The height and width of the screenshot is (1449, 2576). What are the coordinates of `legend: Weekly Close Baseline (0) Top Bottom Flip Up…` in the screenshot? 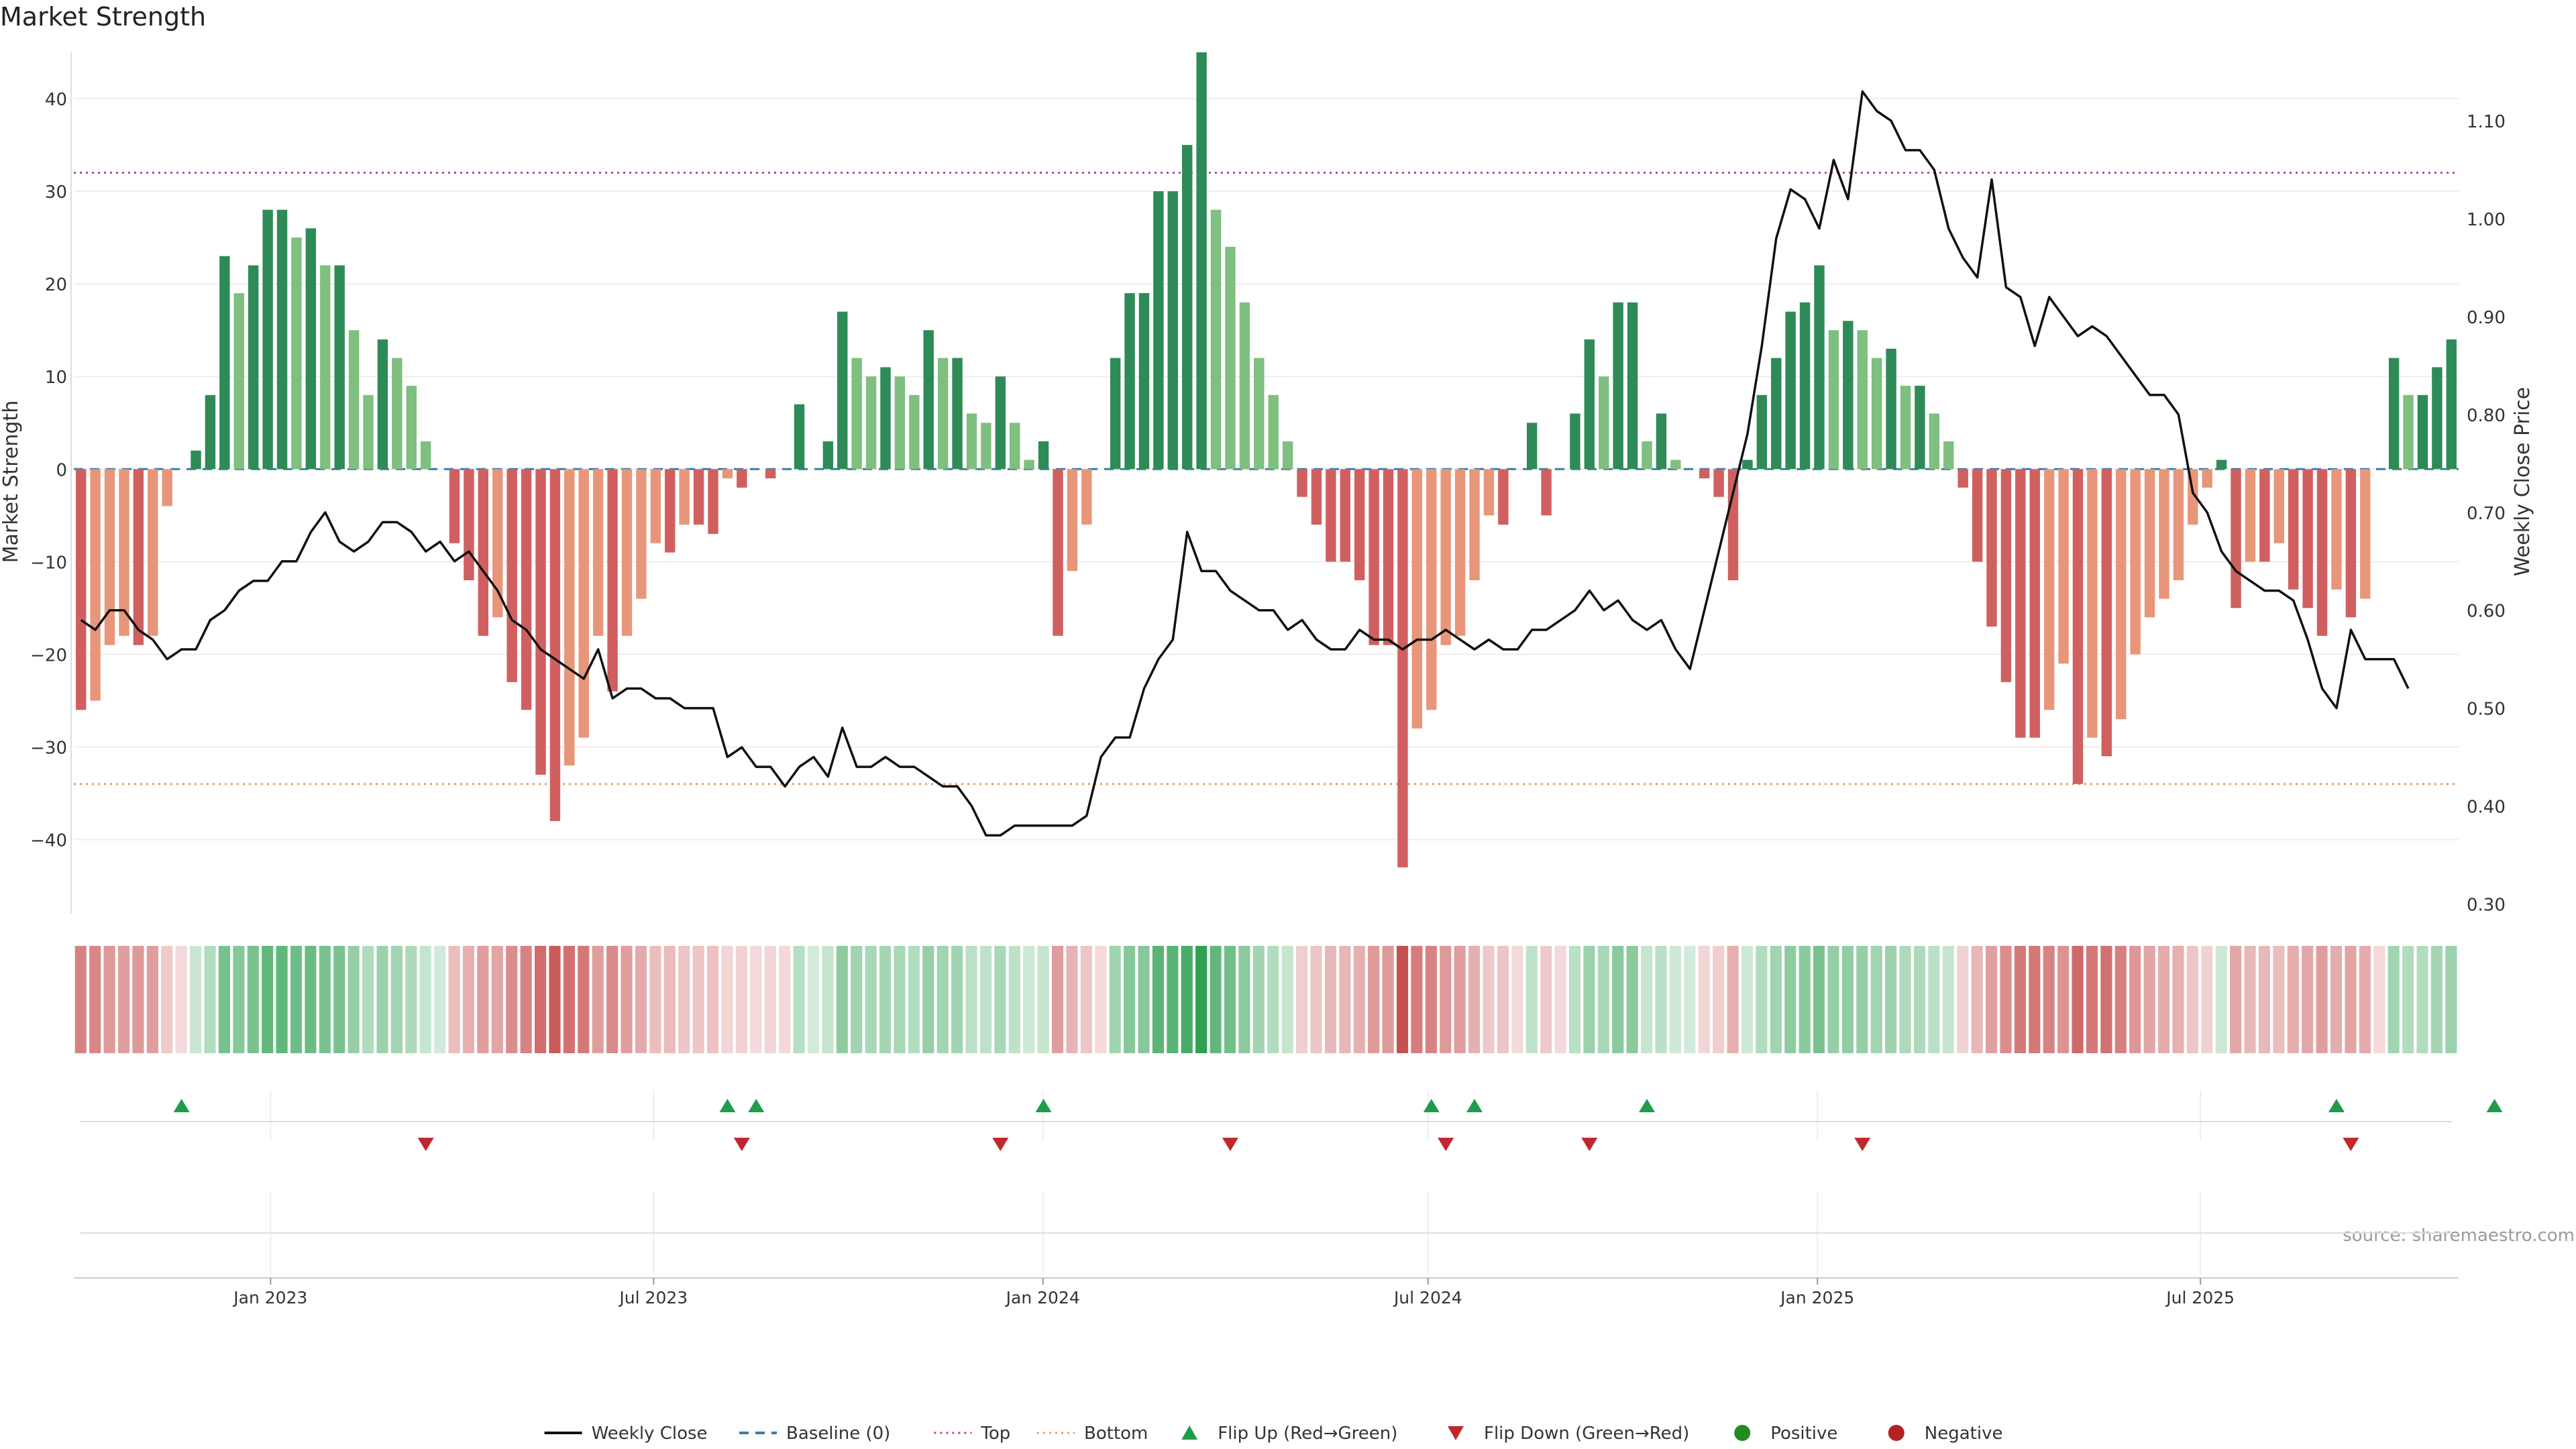 It's located at (1273, 1434).